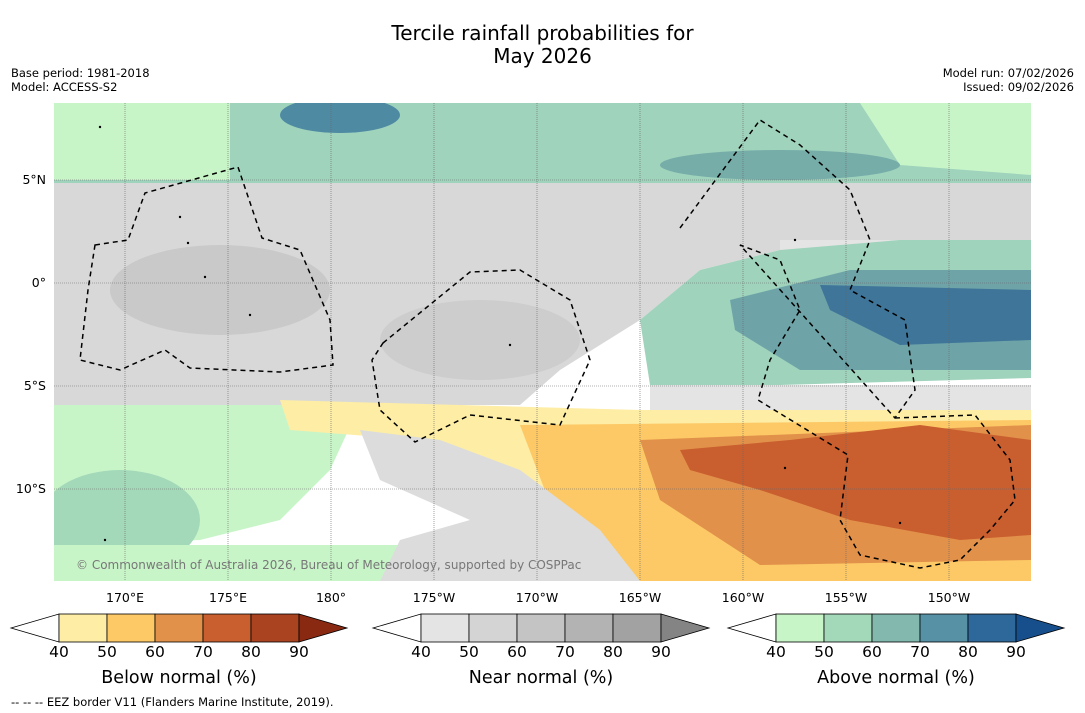 The height and width of the screenshot is (713, 1085). What do you see at coordinates (30, 488) in the screenshot?
I see `latitude-label: 10°S` at bounding box center [30, 488].